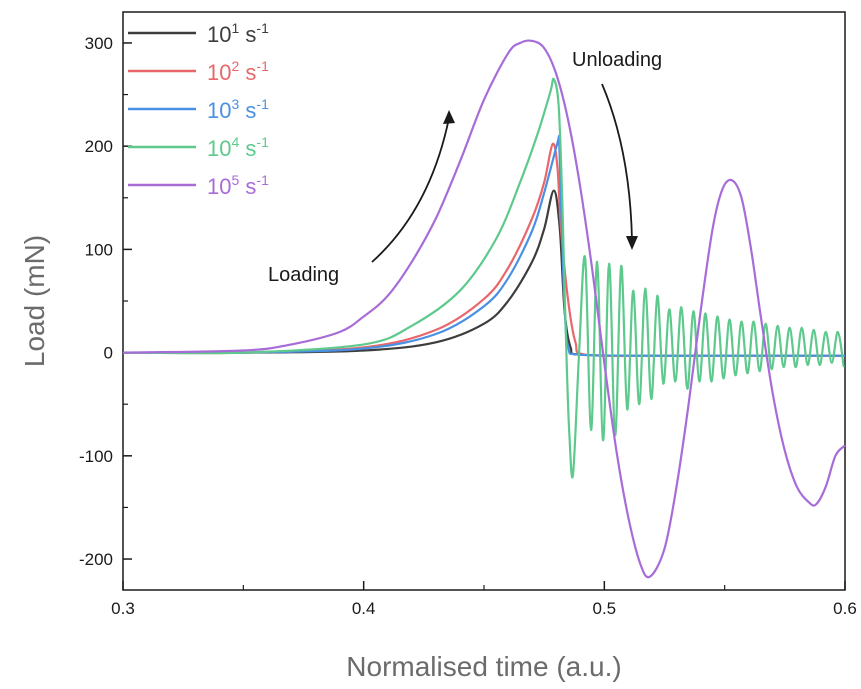  I want to click on legend-entry: 104 s-1, so click(238, 147).